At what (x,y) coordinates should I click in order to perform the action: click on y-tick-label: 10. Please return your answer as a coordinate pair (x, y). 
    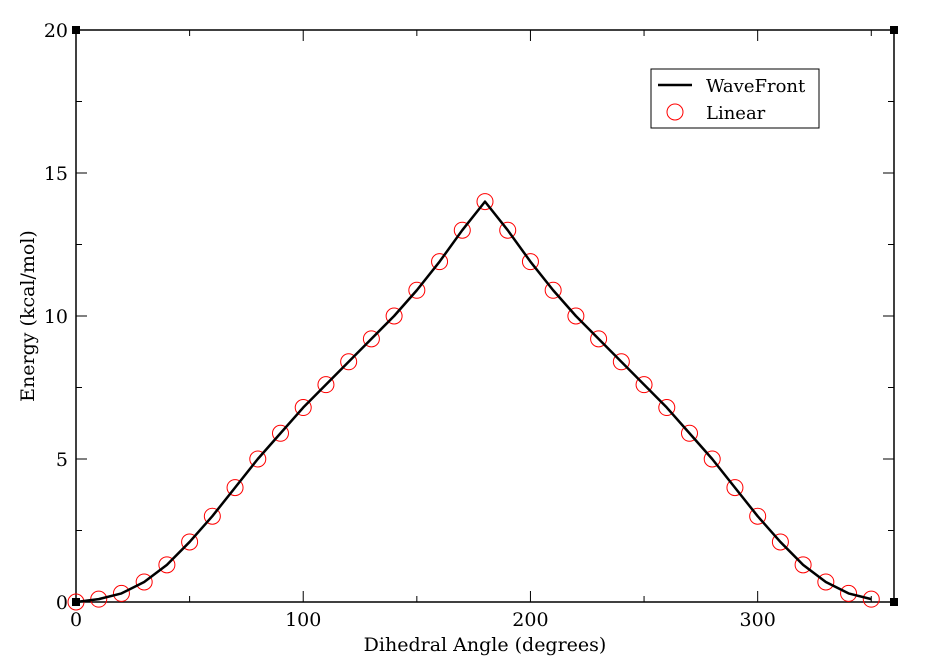
    Looking at the image, I should click on (56, 317).